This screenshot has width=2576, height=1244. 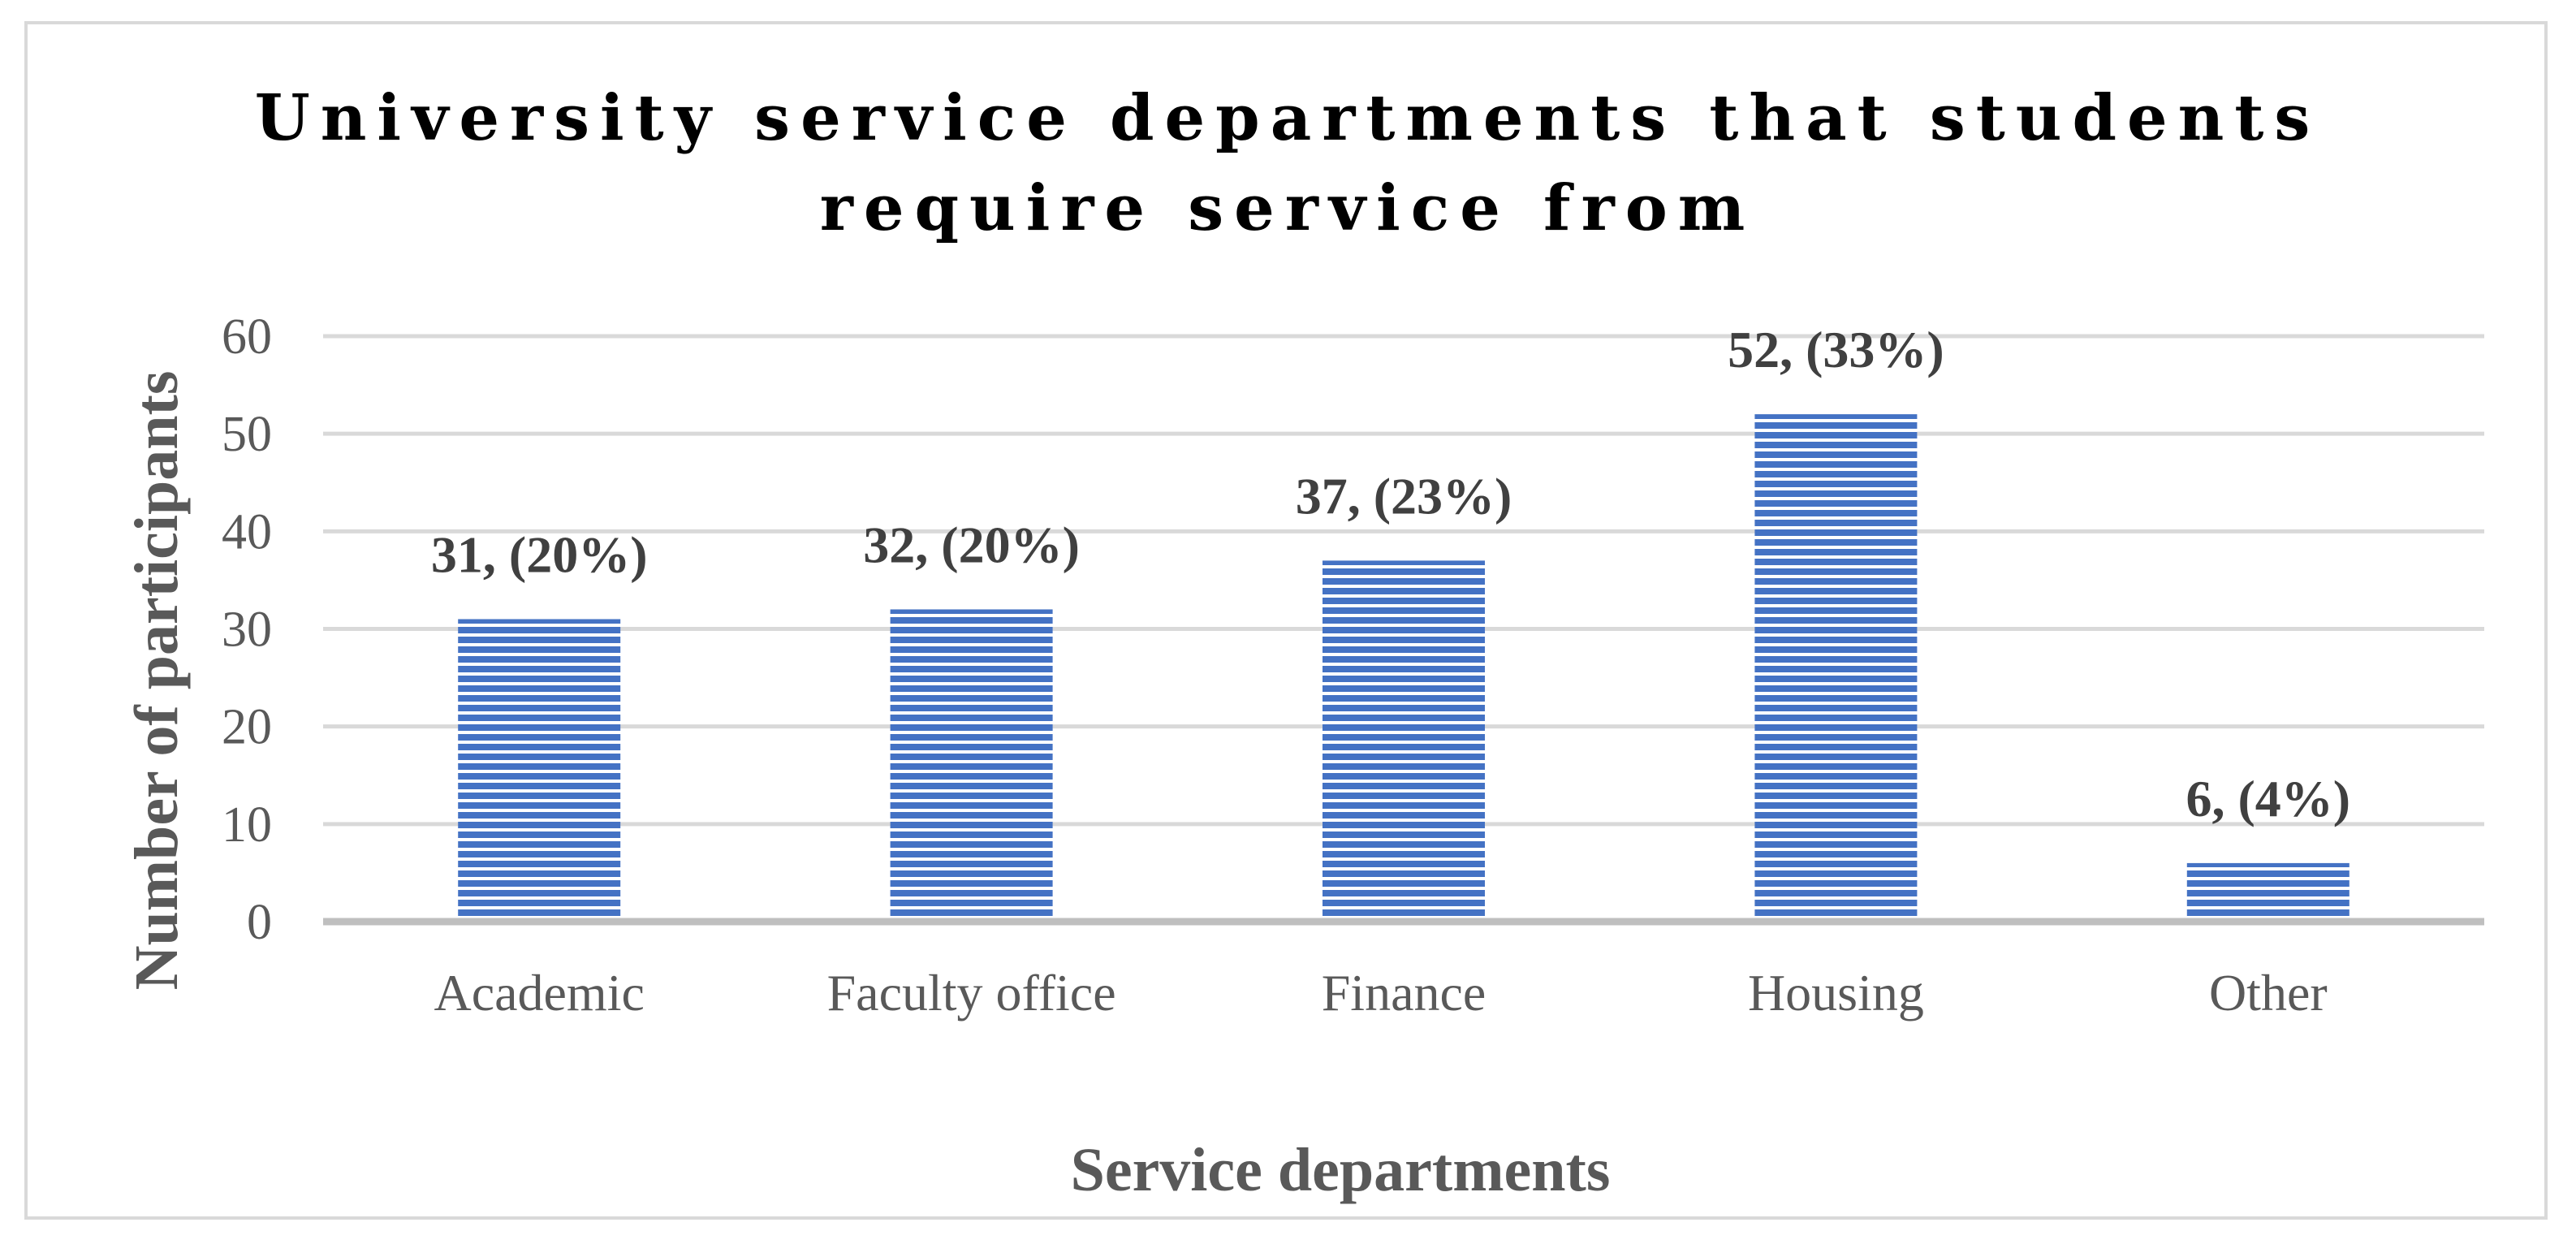 What do you see at coordinates (1288, 208) in the screenshot?
I see `chart-title-line-2: require service from` at bounding box center [1288, 208].